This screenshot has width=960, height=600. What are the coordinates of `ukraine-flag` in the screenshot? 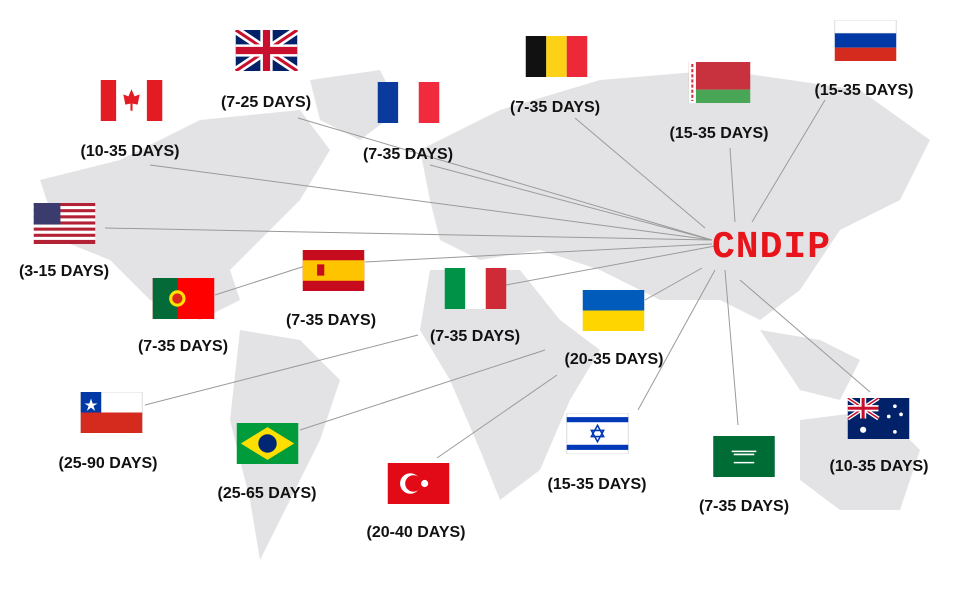 It's located at (613, 310).